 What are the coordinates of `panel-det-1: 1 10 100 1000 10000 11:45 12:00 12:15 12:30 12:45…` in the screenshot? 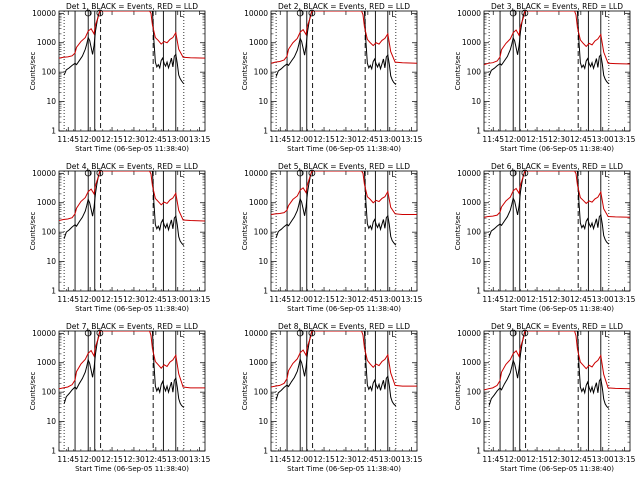 It's located at (120, 77).